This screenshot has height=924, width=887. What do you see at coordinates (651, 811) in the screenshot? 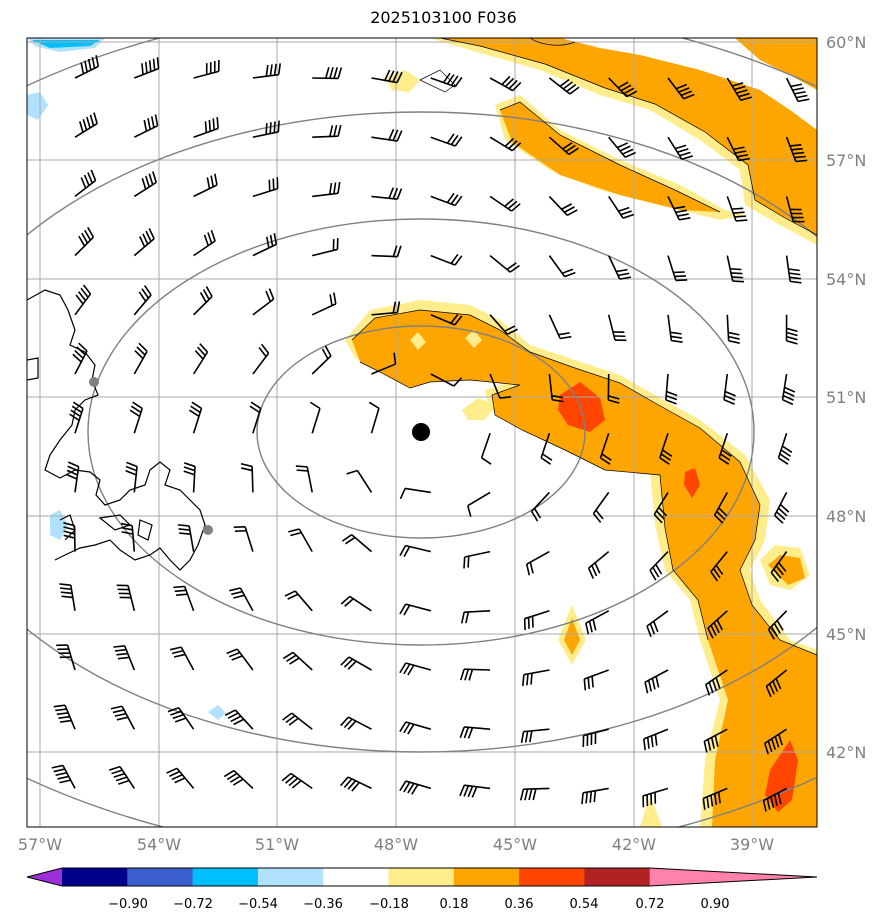
I see `shaded-field-south-edge` at bounding box center [651, 811].